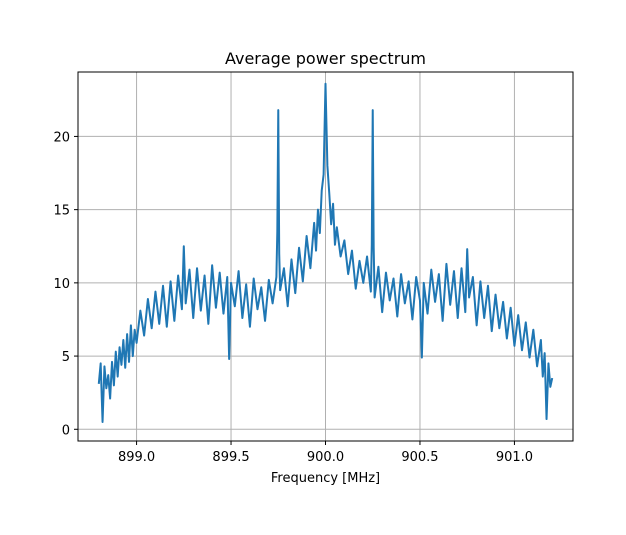  Describe the element at coordinates (61, 211) in the screenshot. I see `y-tick-label: 15` at that location.